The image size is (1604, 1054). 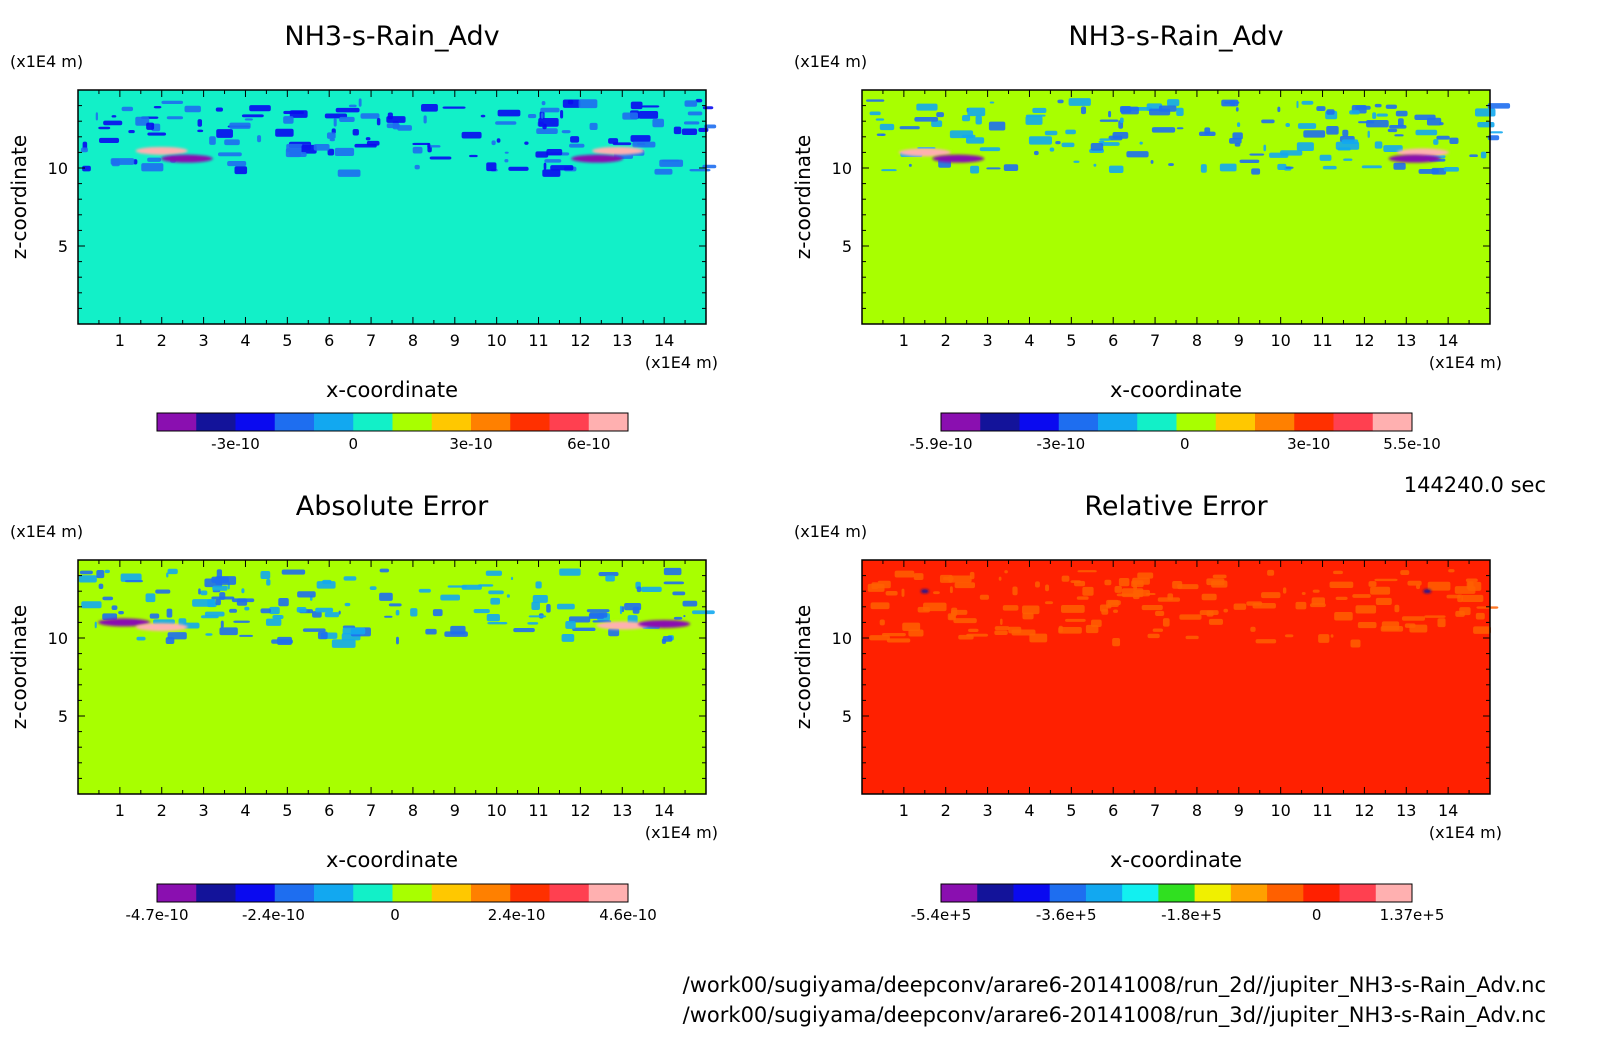 What do you see at coordinates (1066, 915) in the screenshot?
I see `colorbar-tick-label: -3.6e+5` at bounding box center [1066, 915].